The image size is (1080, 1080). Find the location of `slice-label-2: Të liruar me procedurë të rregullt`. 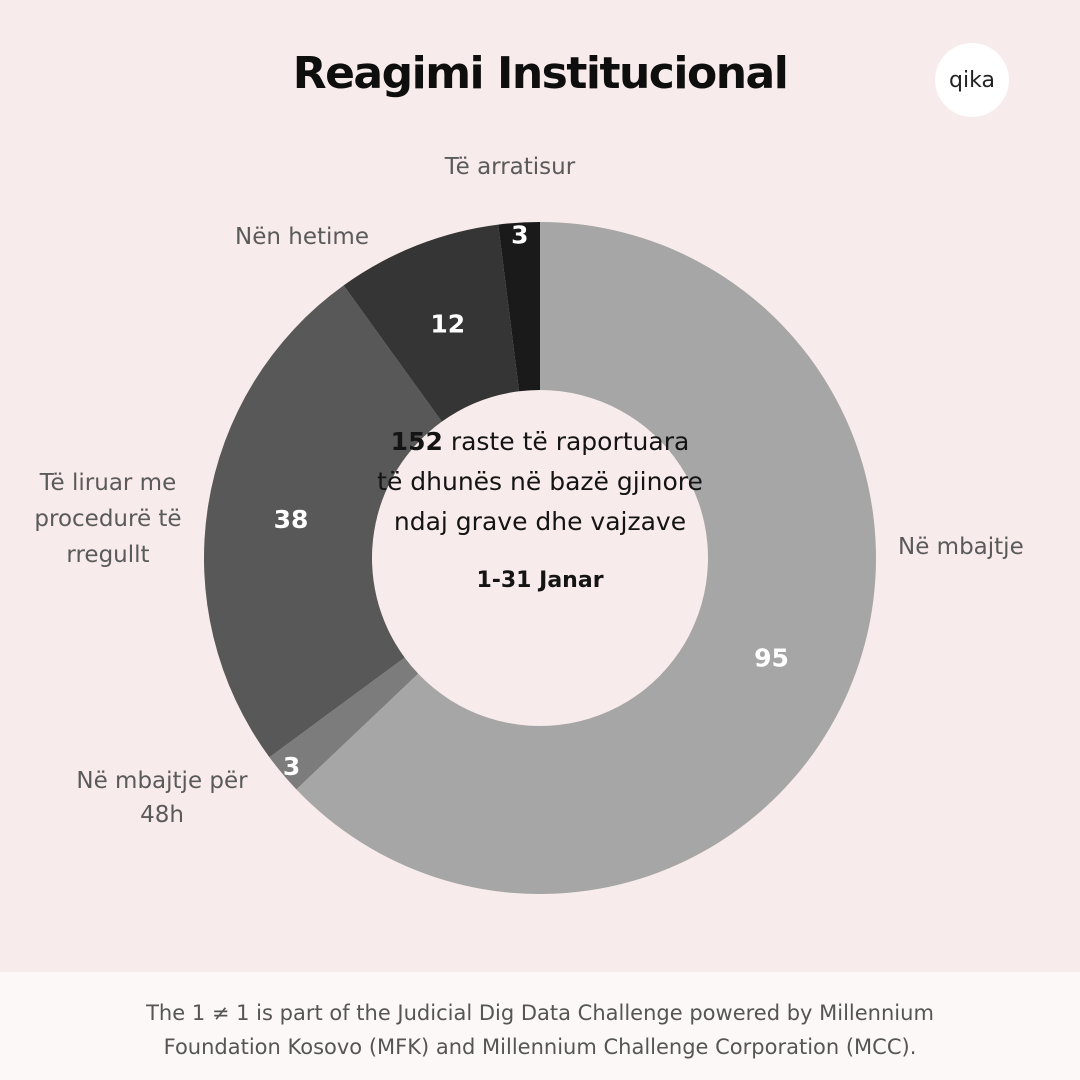

slice-label-2: Të liruar me procedurë të rregullt is located at coordinates (107, 519).